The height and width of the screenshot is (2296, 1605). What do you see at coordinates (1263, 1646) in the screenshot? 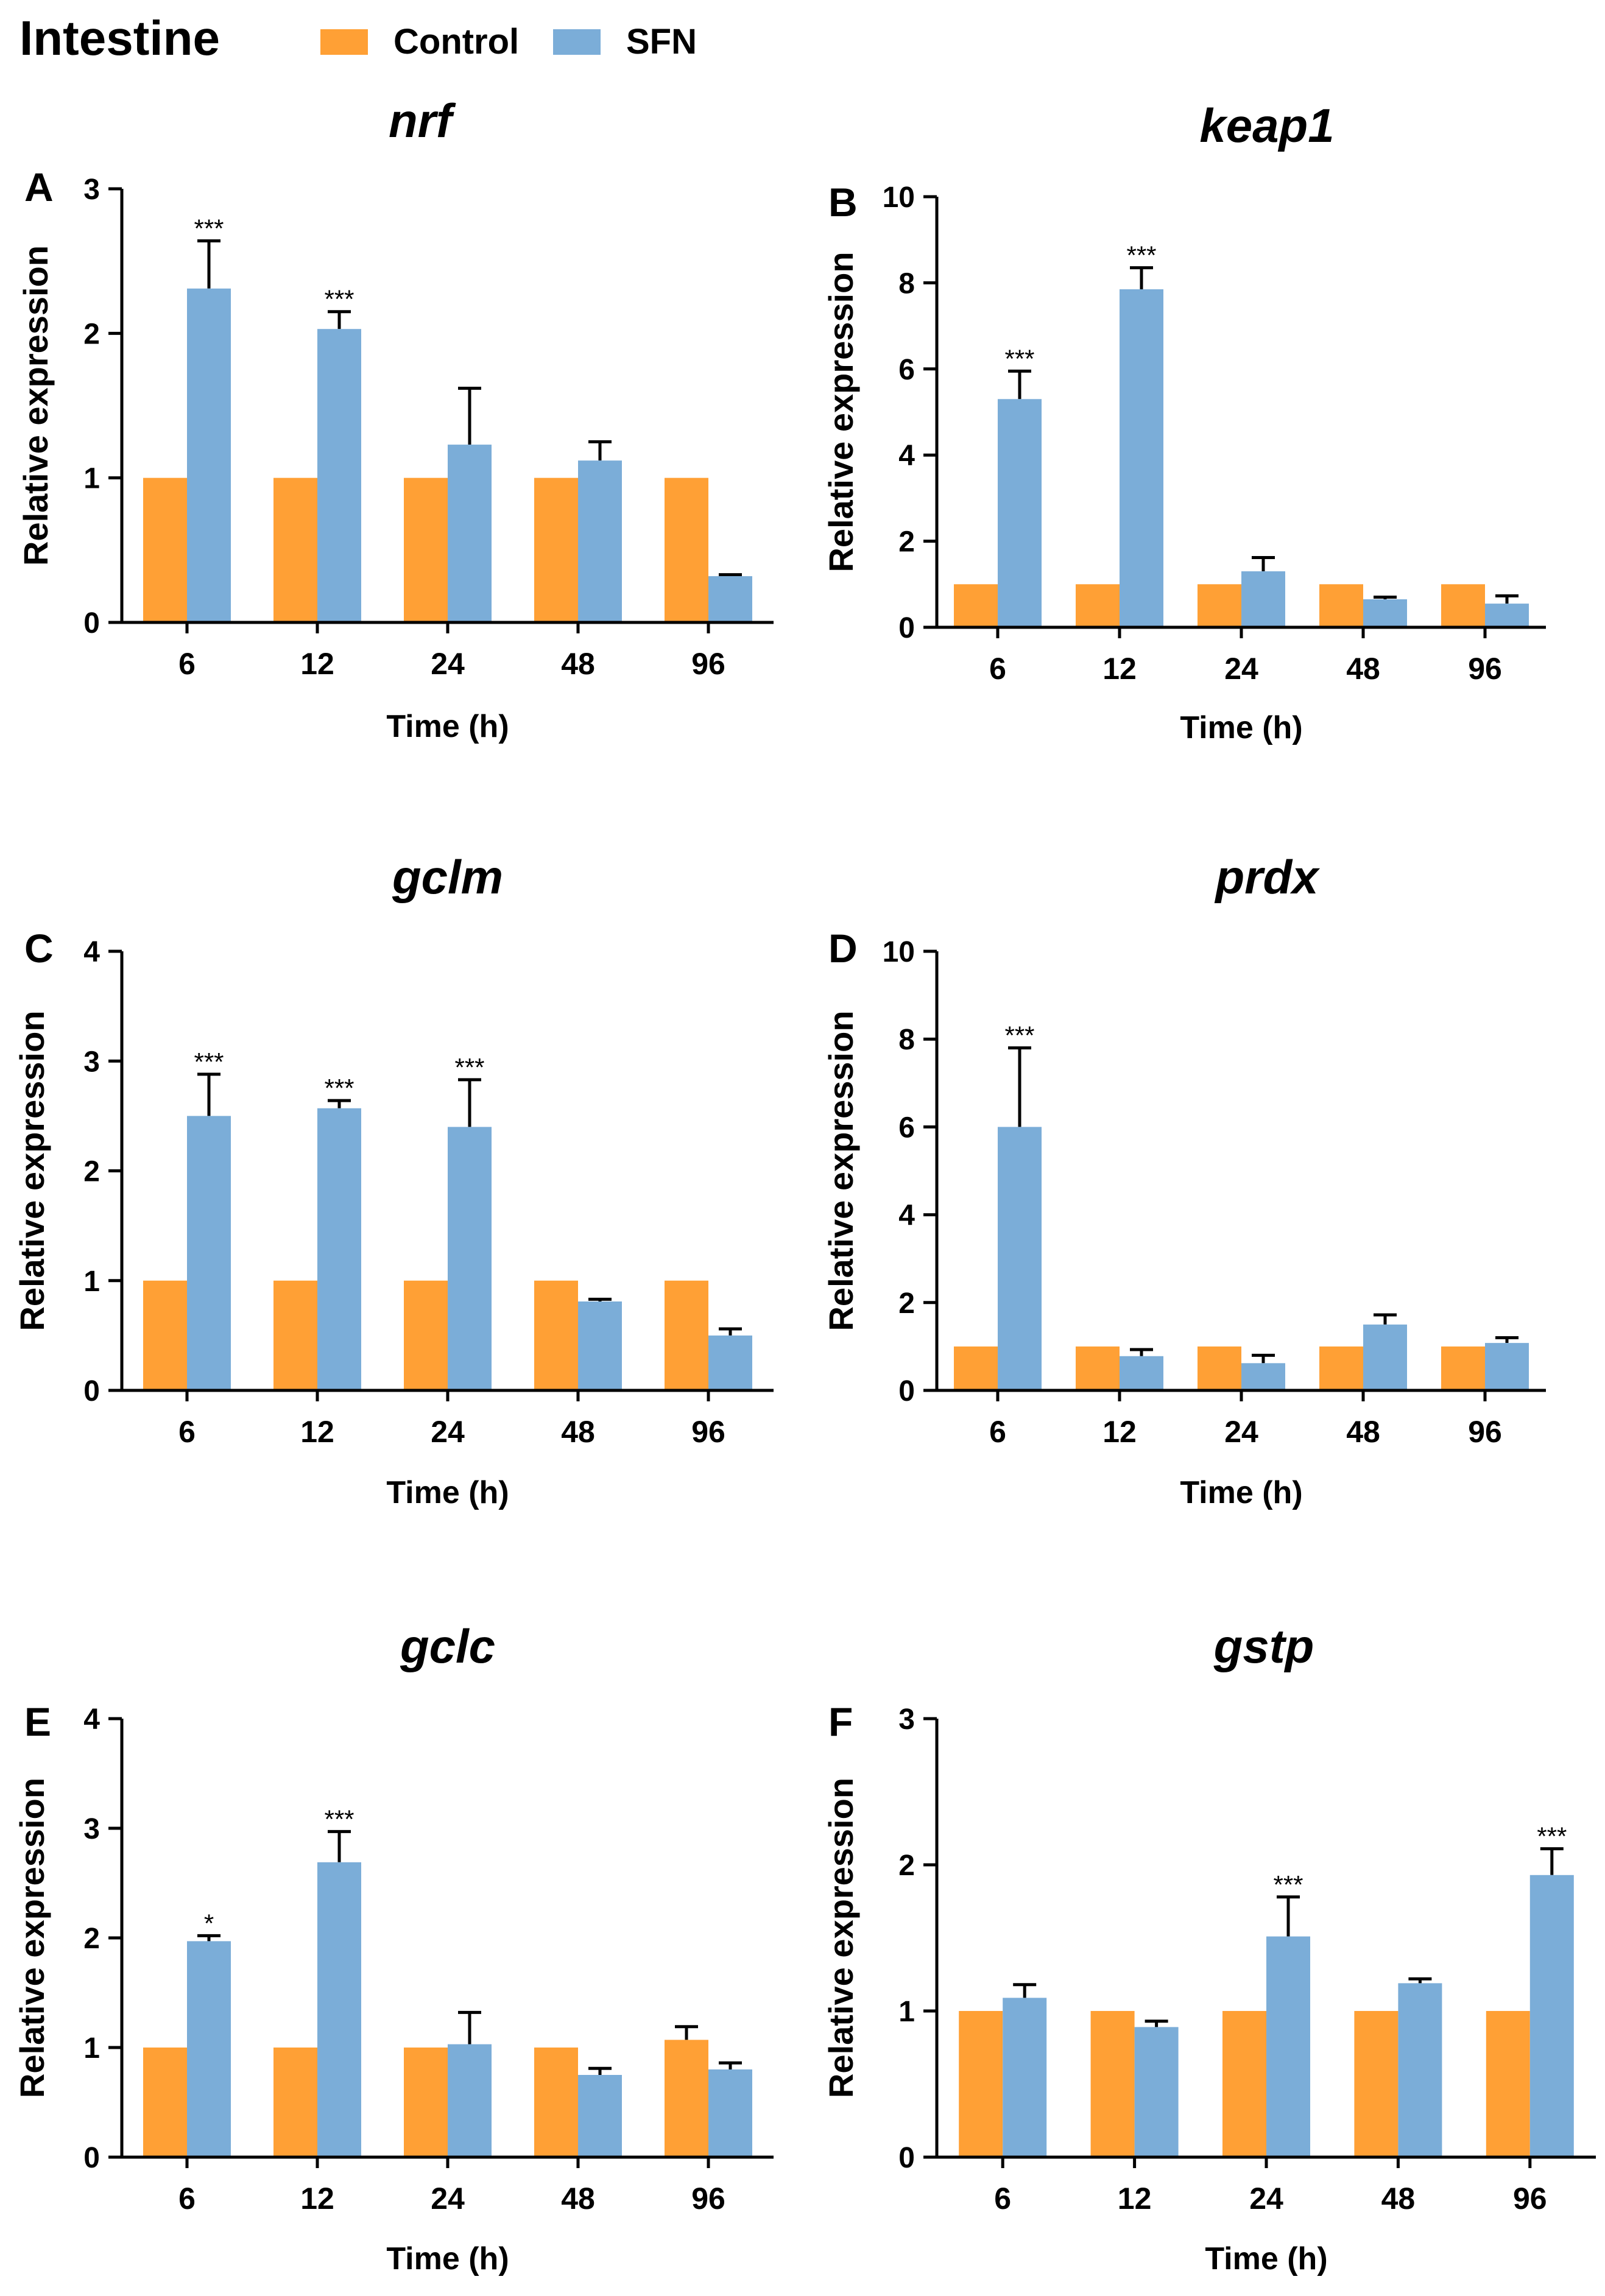
I see `panel-title: gstp` at bounding box center [1263, 1646].